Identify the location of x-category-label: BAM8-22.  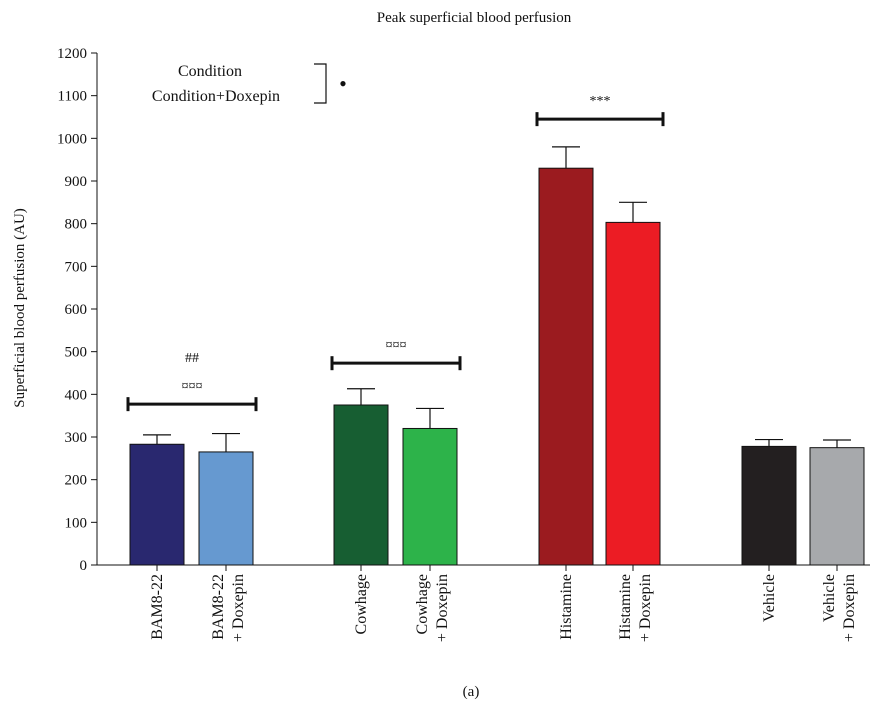
(157, 607).